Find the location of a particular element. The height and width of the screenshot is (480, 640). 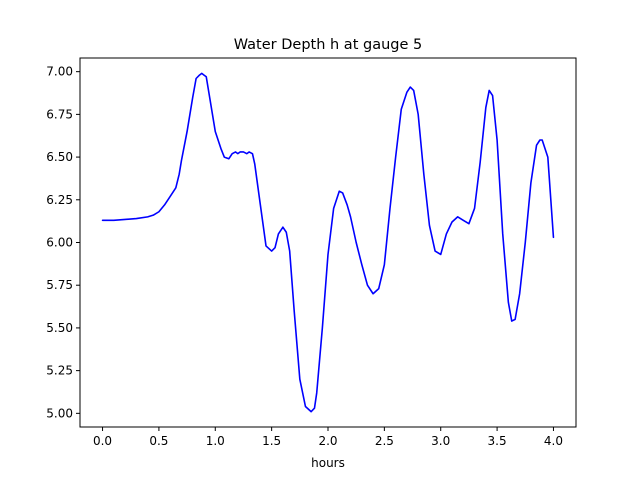

y-tick-label: 6.50 is located at coordinates (59, 157).